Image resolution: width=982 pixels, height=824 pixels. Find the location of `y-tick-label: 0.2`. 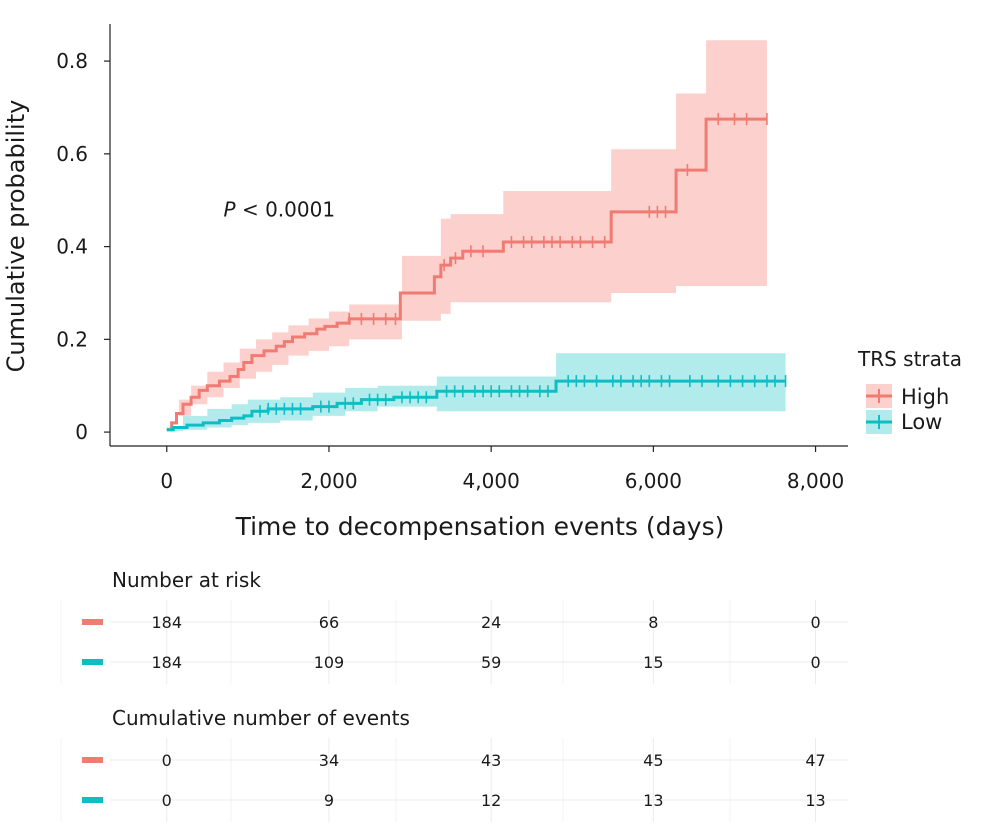

y-tick-label: 0.2 is located at coordinates (72, 339).